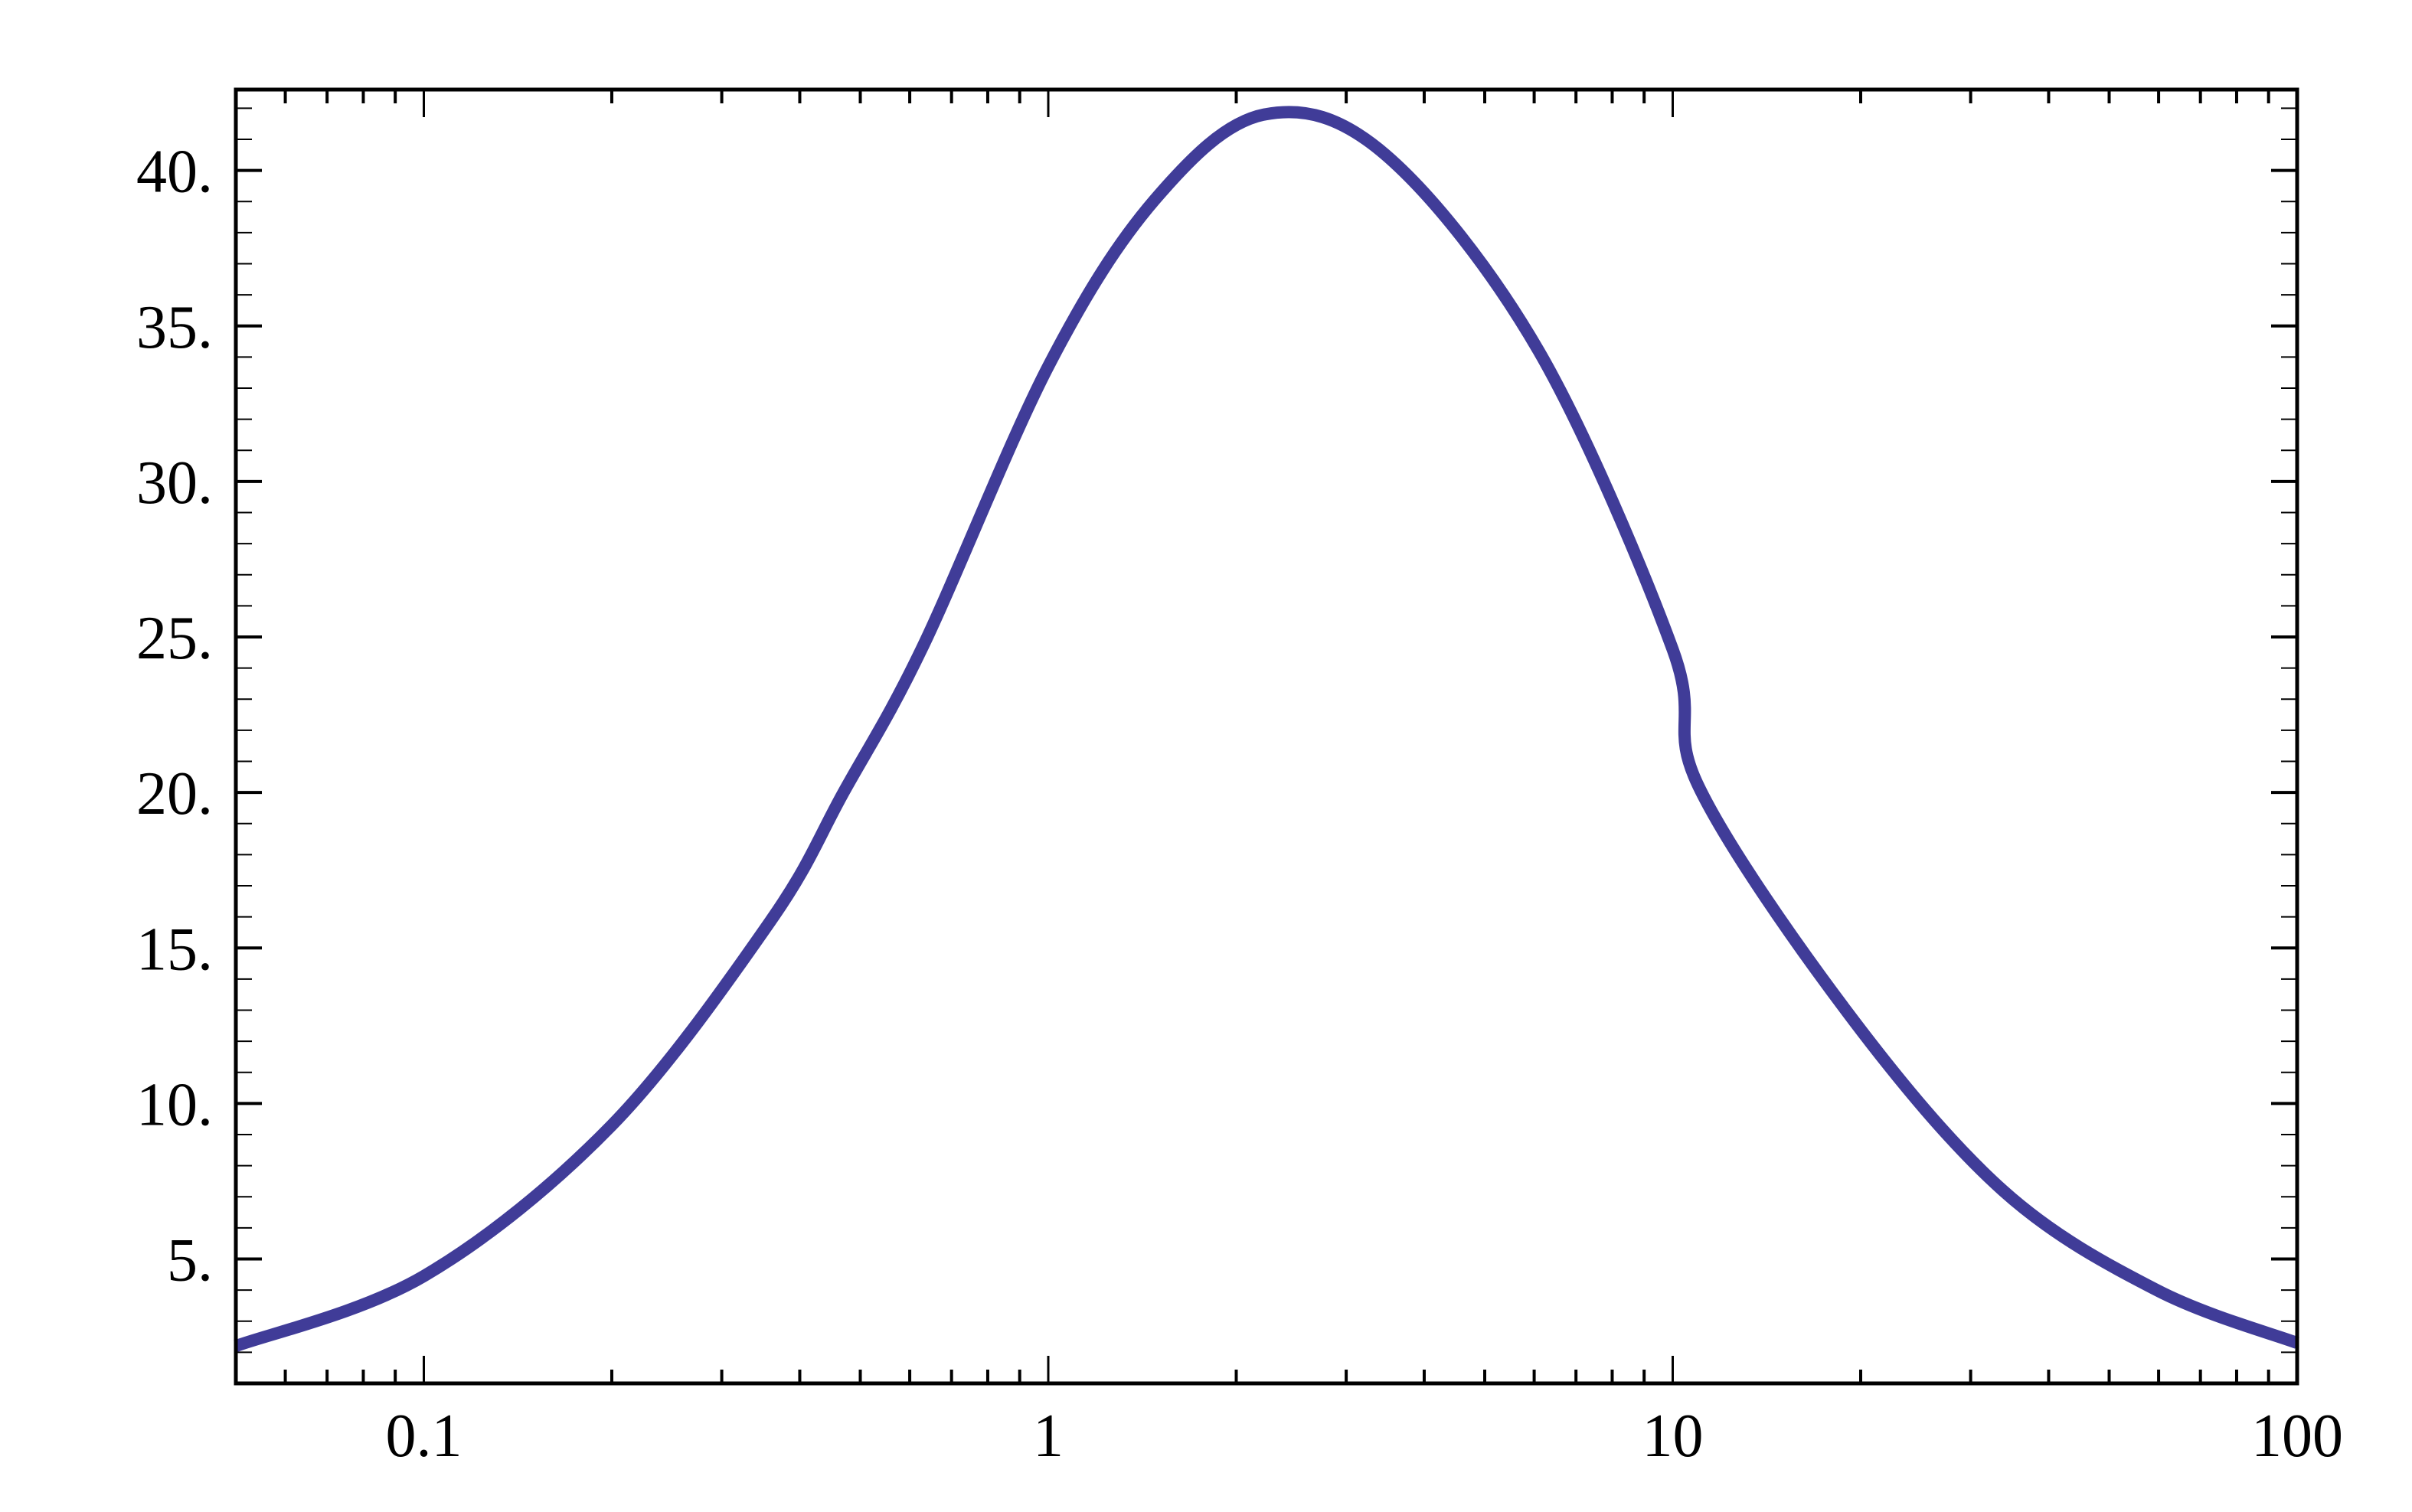  I want to click on x-tick-label: 100, so click(2297, 1436).